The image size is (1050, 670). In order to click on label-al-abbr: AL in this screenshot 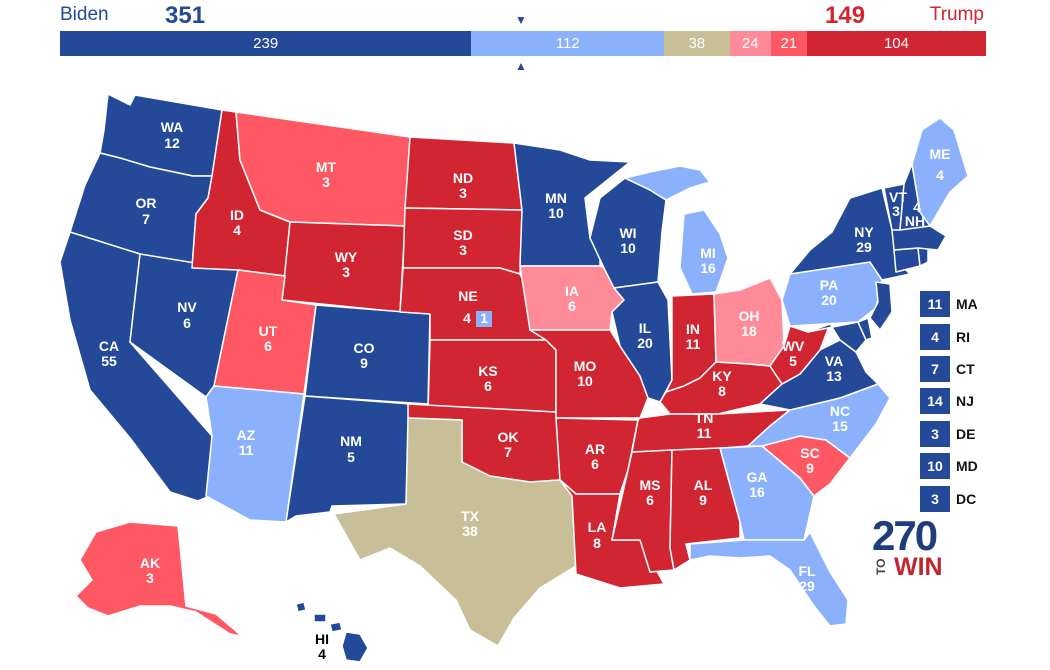, I will do `click(703, 485)`.